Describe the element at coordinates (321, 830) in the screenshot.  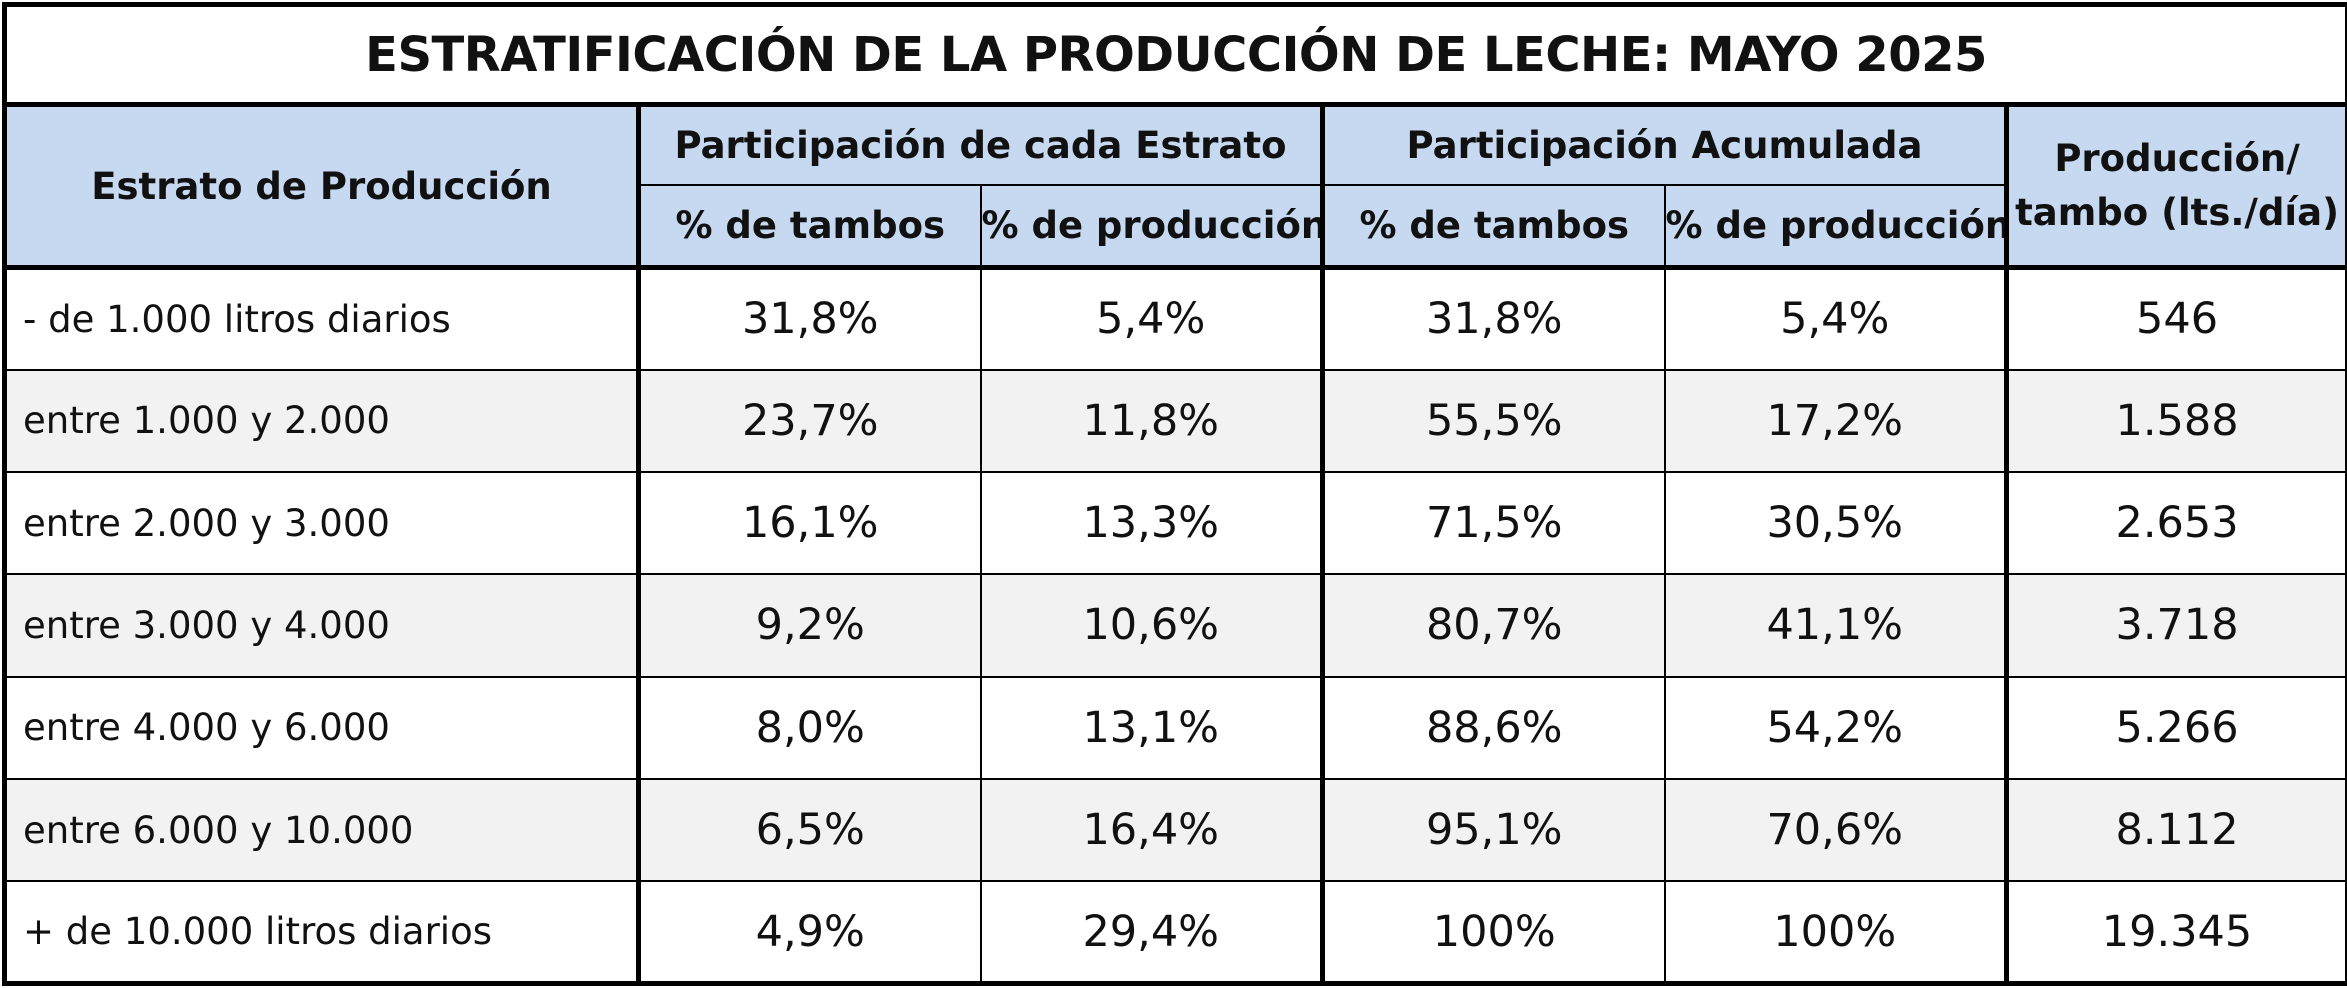
I see `row-label: entre 6.000 y 10.000` at that location.